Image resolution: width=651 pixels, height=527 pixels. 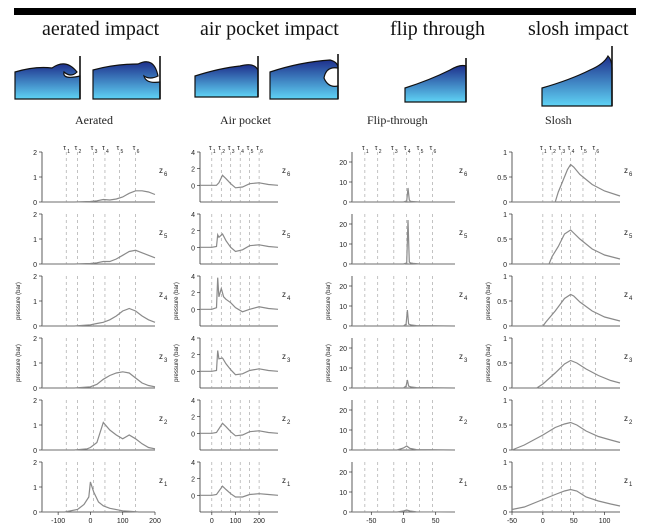 I want to click on tau-label-sub: 6, so click(x=261, y=152).